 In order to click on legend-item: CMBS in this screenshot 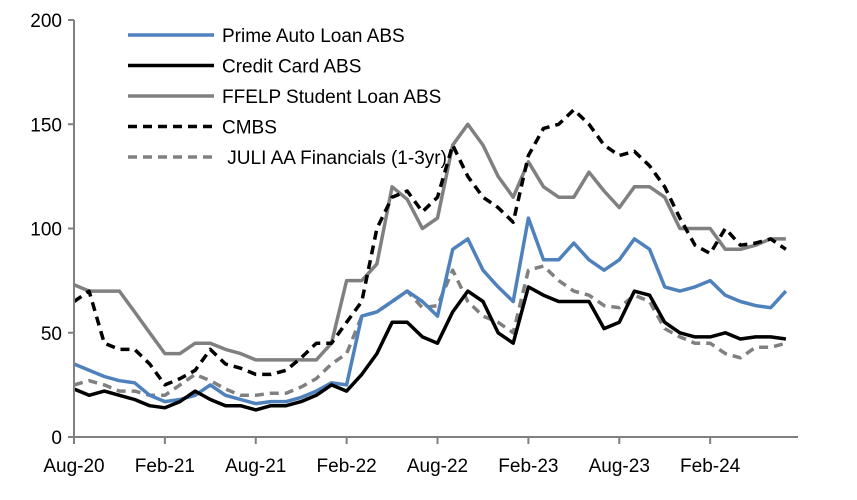, I will do `click(202, 128)`.